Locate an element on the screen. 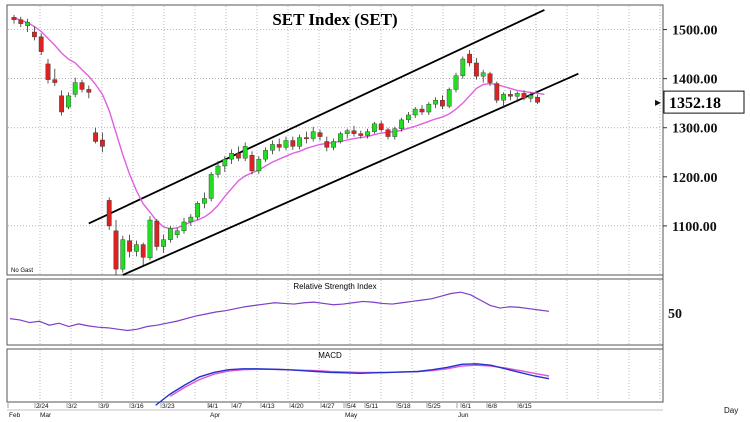 The width and height of the screenshot is (750, 422). x-tick-label: Mar is located at coordinates (46, 415).